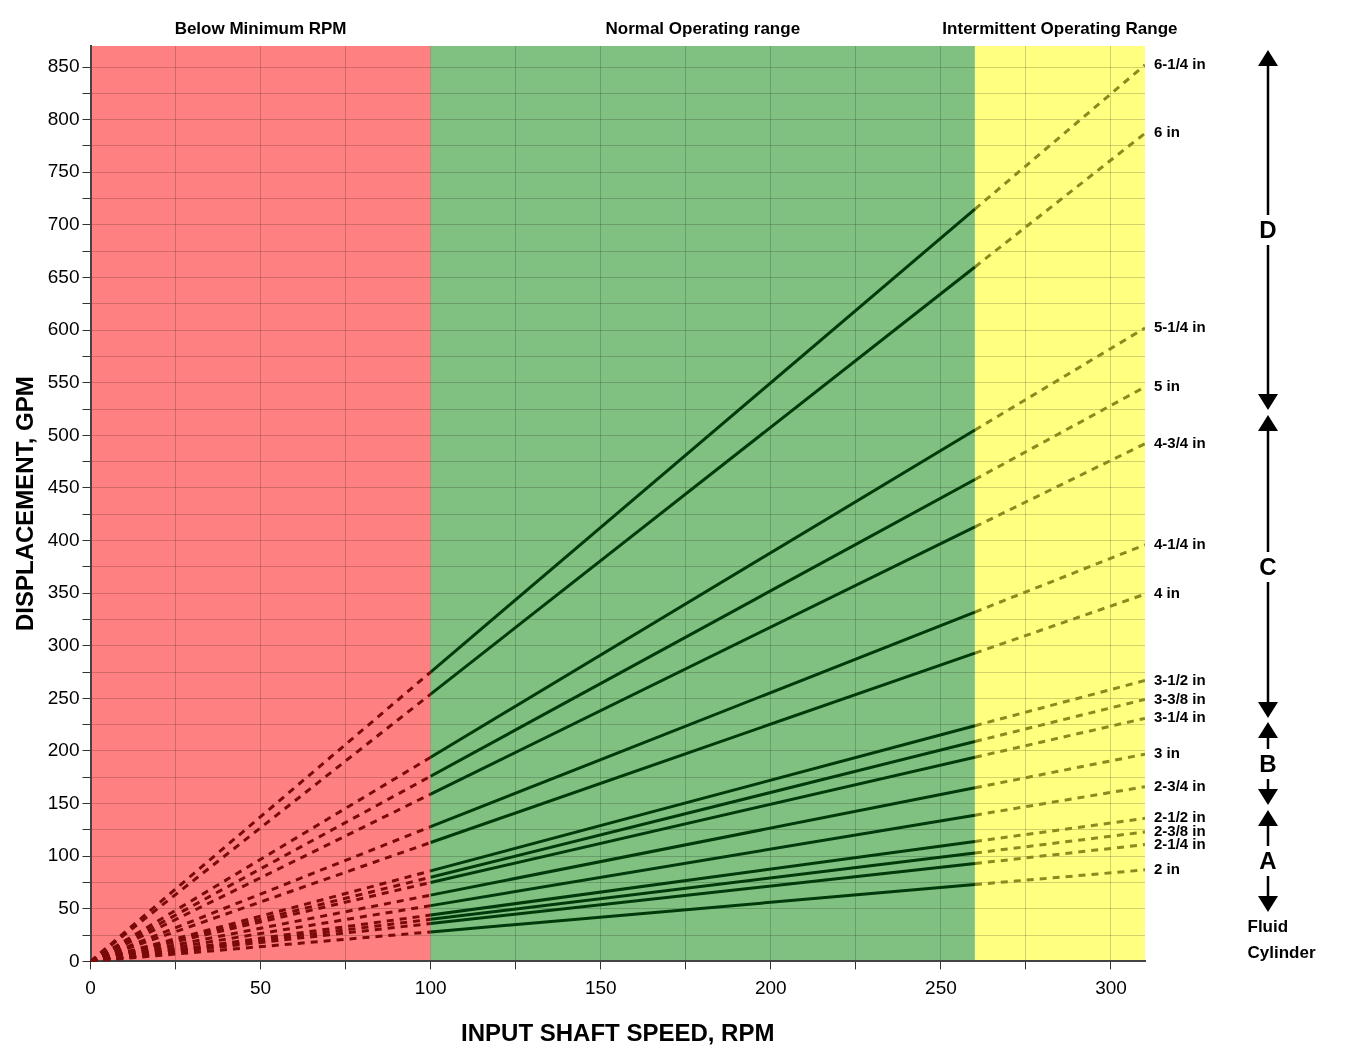  Describe the element at coordinates (63, 802) in the screenshot. I see `y-tick-label: 150` at that location.